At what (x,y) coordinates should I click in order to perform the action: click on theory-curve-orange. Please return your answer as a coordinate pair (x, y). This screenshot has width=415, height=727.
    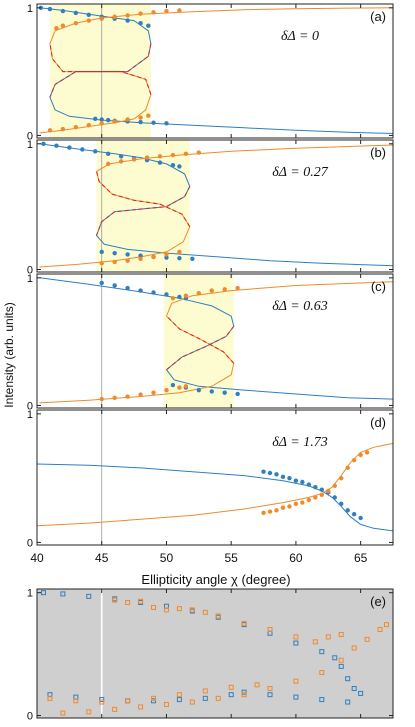
    Looking at the image, I should click on (216, 206).